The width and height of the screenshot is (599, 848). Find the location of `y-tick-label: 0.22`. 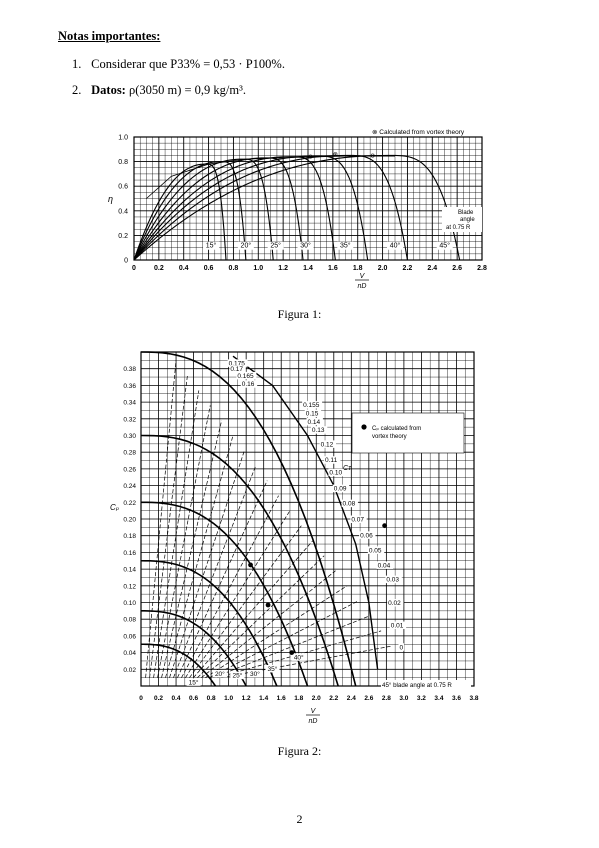

y-tick-label: 0.22 is located at coordinates (129, 503).